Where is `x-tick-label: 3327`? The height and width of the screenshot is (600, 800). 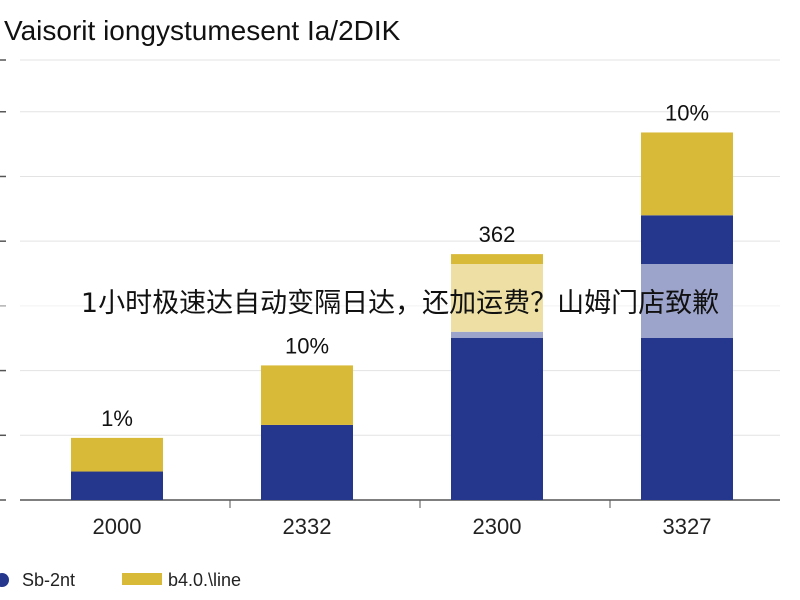 x-tick-label: 3327 is located at coordinates (687, 526).